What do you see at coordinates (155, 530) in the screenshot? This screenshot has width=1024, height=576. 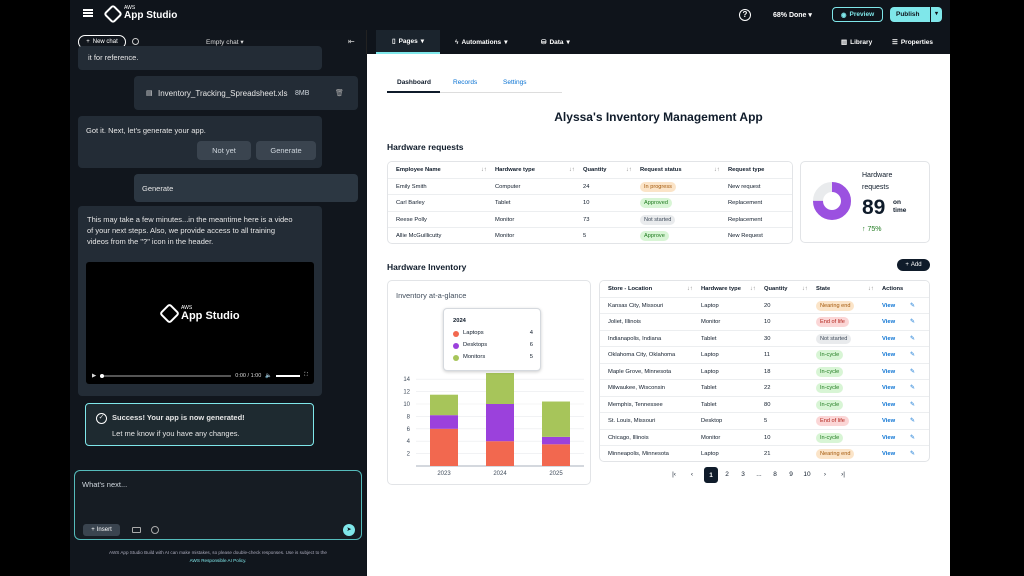 I see `target-icon` at bounding box center [155, 530].